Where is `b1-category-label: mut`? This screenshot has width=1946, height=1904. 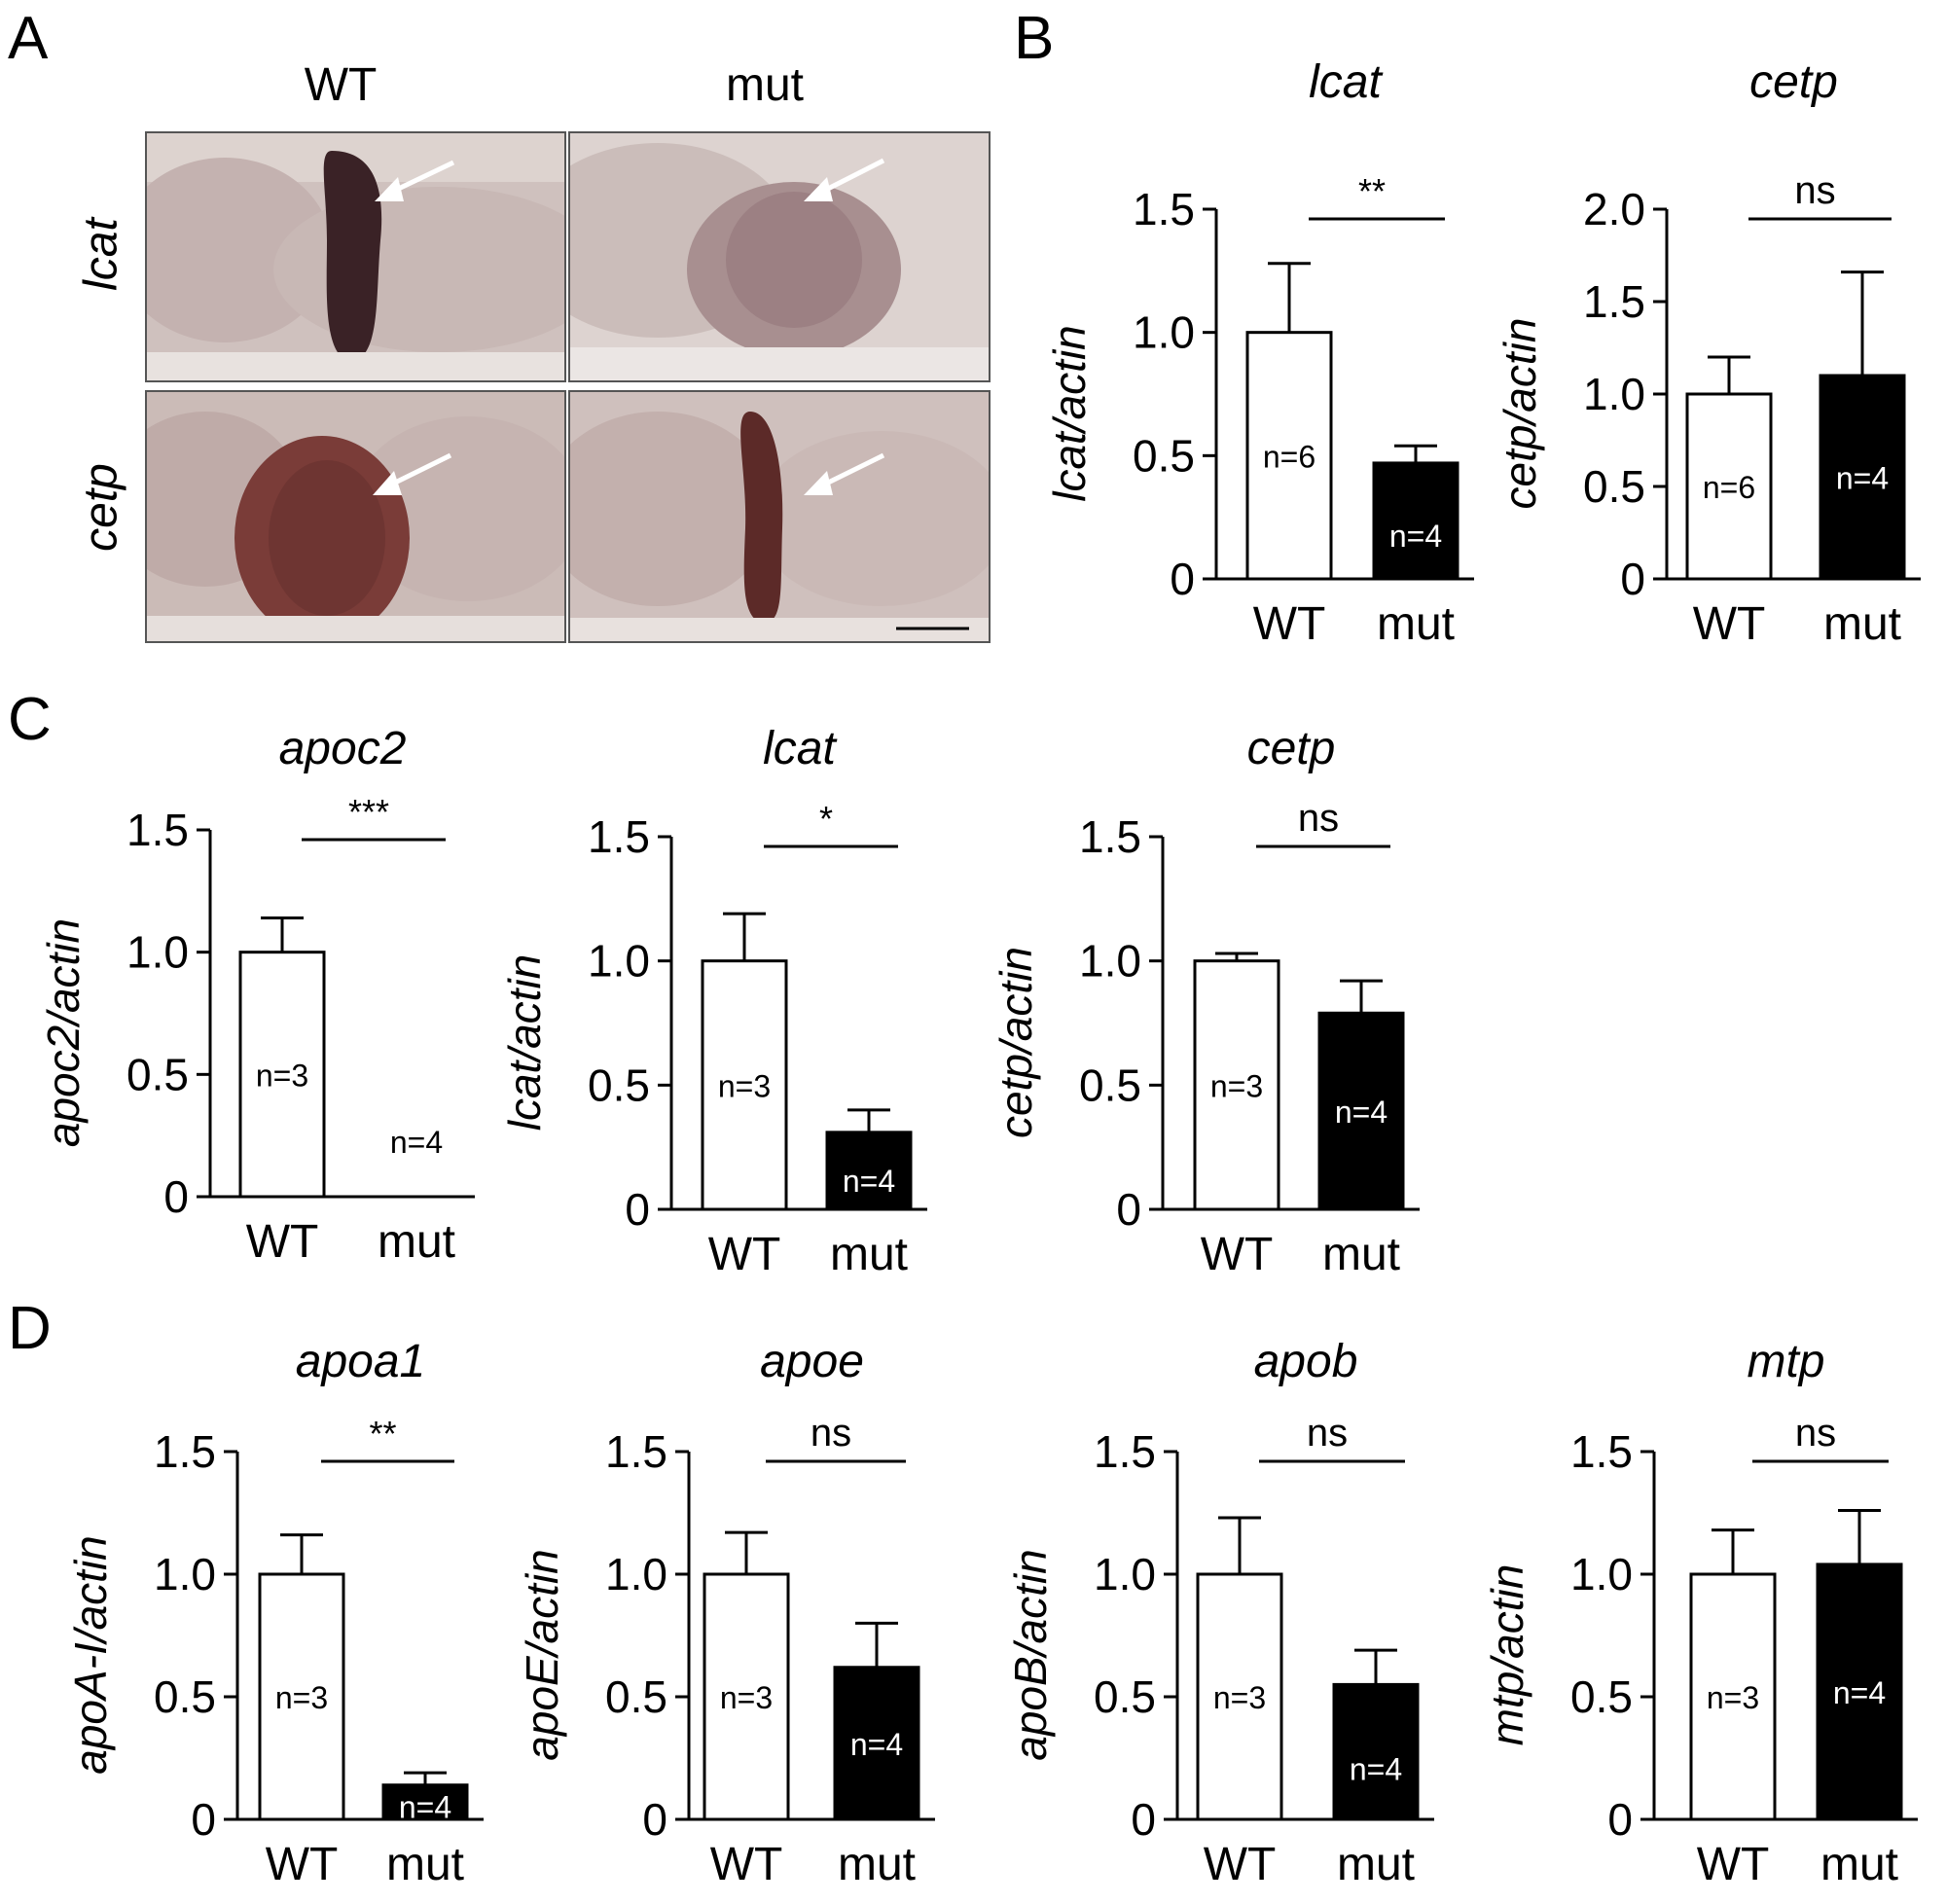 b1-category-label: mut is located at coordinates (1416, 624).